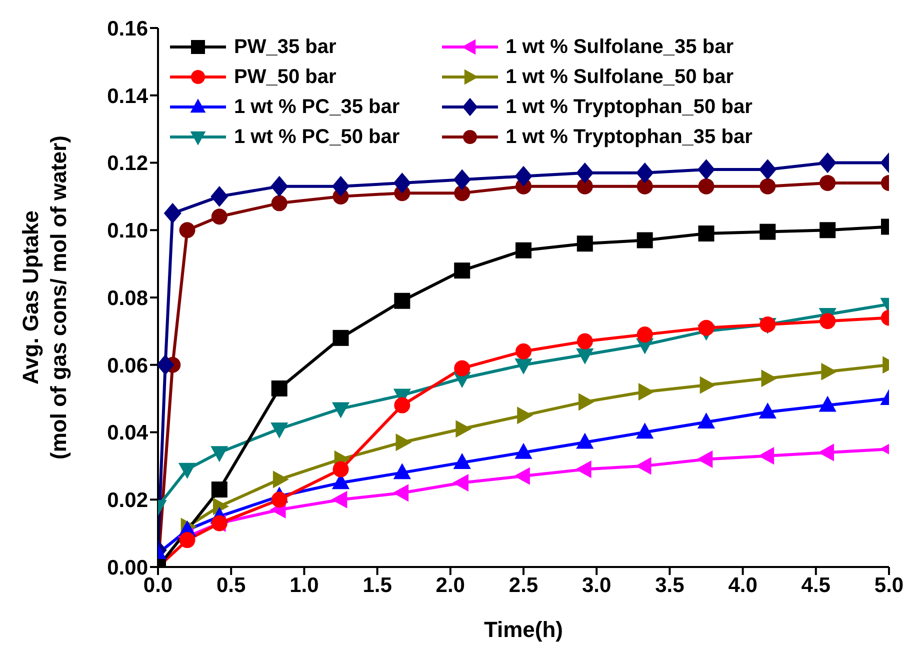 The height and width of the screenshot is (662, 912). I want to click on legend-label: 1 wt % Tryptophan_35 bar, so click(629, 137).